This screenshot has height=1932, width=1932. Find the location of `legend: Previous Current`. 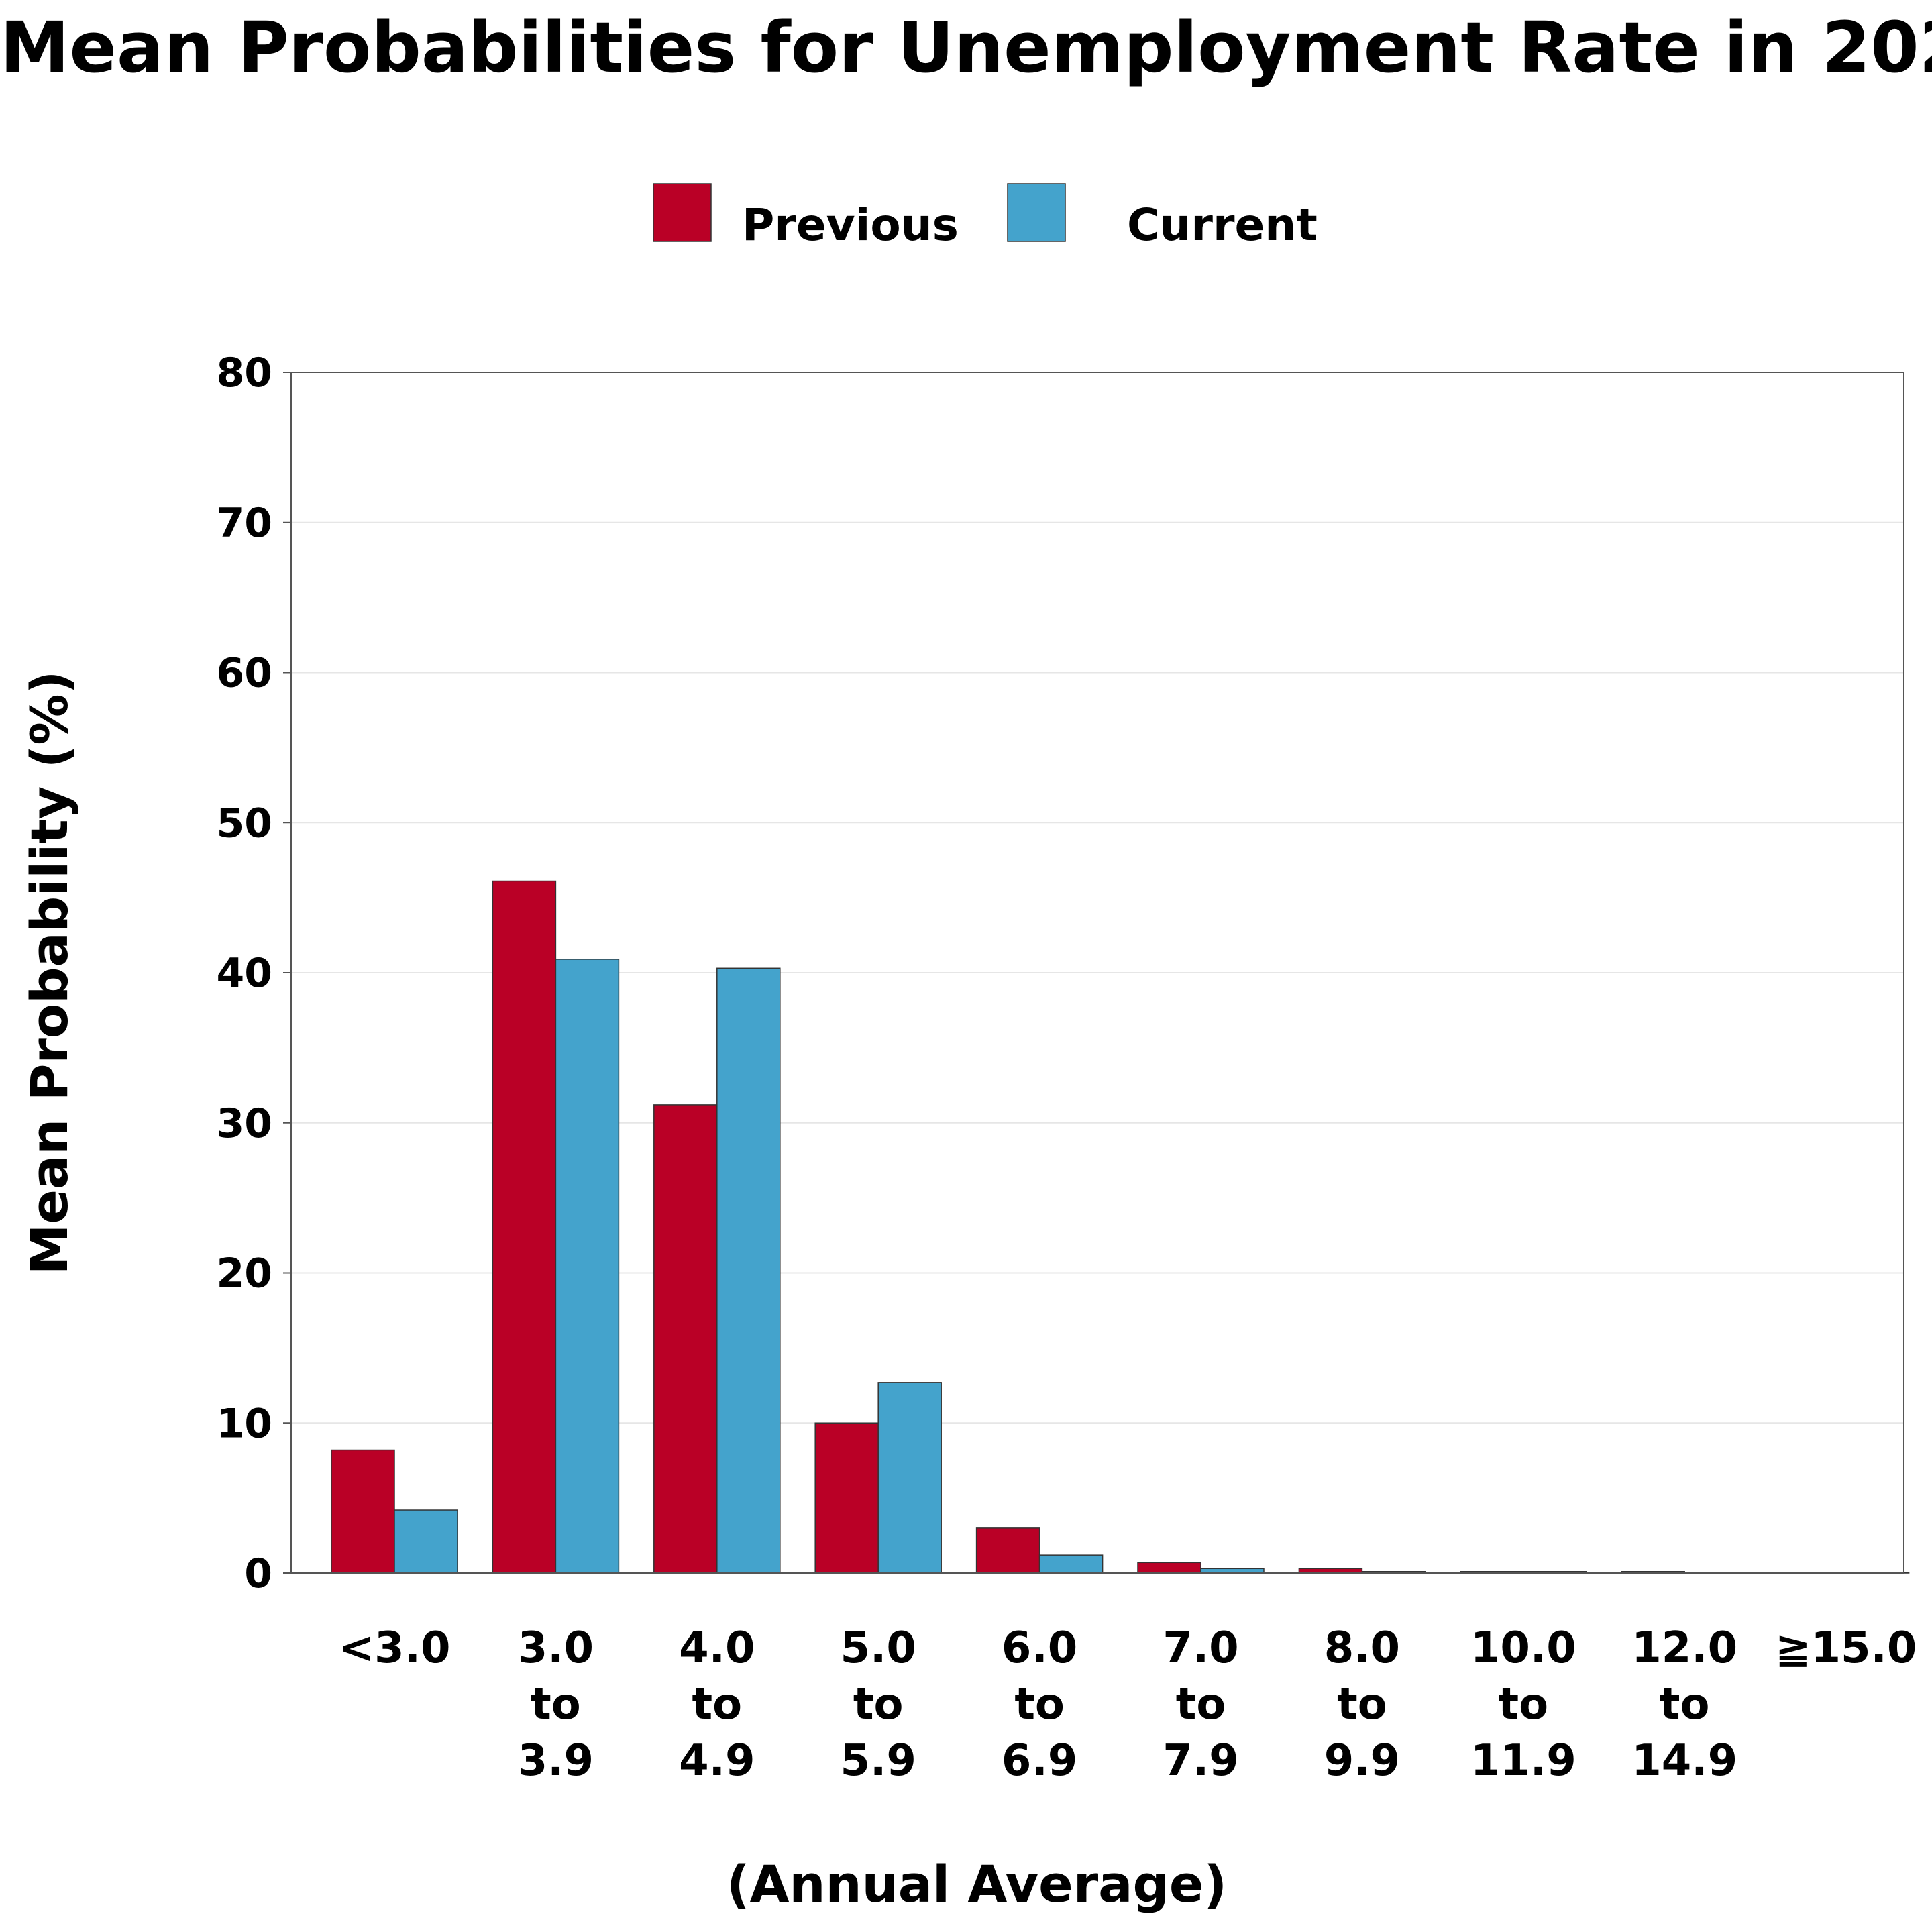

legend: Previous Current is located at coordinates (985, 217).